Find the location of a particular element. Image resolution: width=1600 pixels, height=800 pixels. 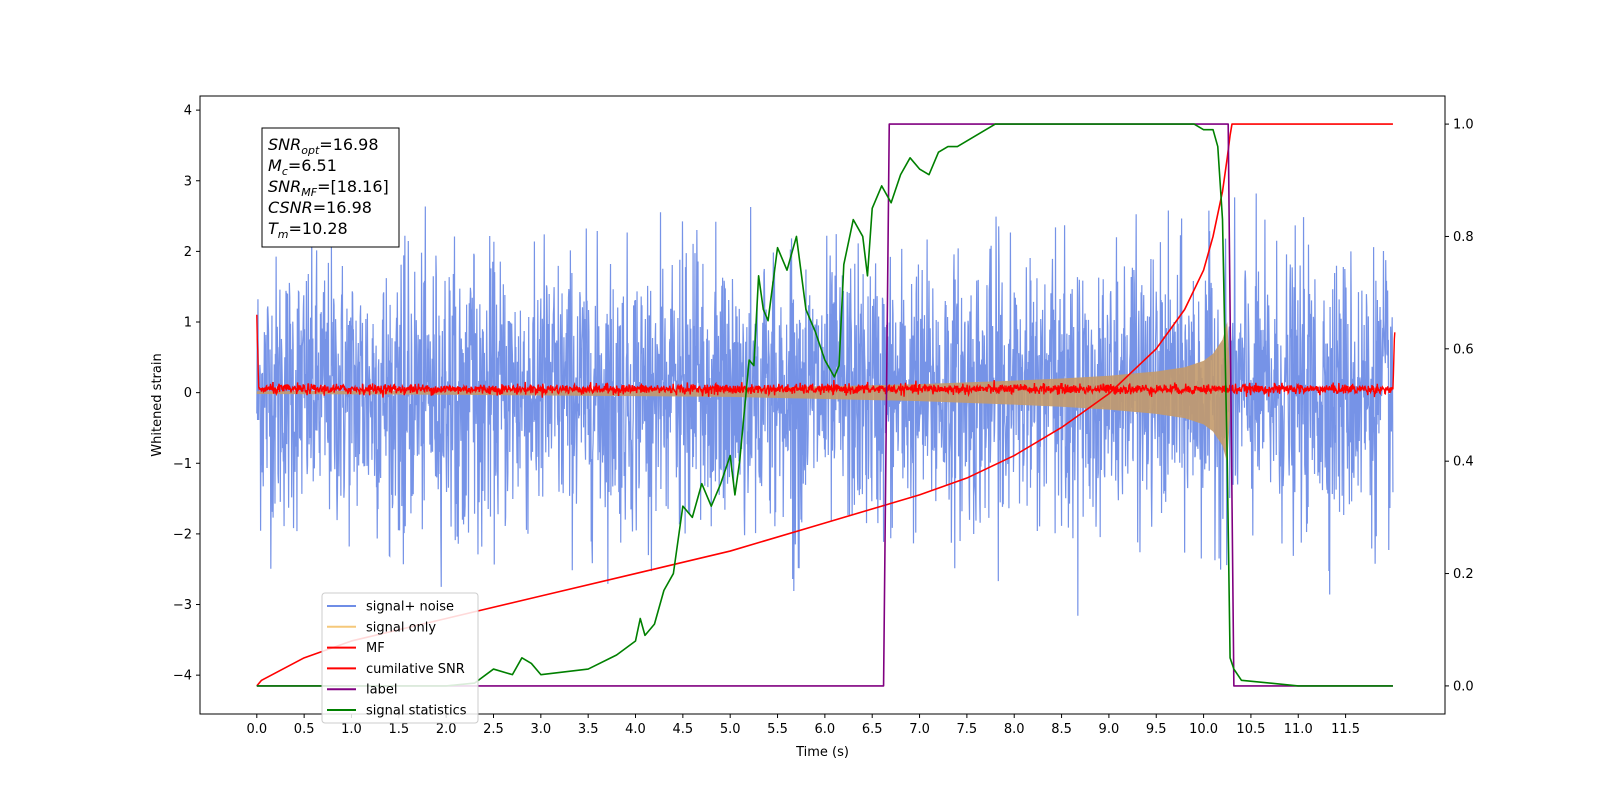

legend-frame is located at coordinates (400, 658).